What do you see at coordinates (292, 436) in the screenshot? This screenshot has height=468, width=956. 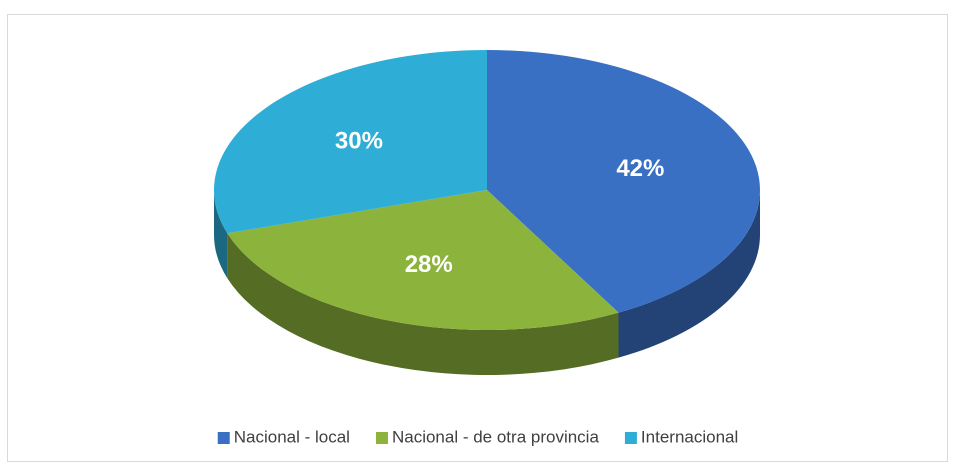 I see `legend-label: Nacional - local` at bounding box center [292, 436].